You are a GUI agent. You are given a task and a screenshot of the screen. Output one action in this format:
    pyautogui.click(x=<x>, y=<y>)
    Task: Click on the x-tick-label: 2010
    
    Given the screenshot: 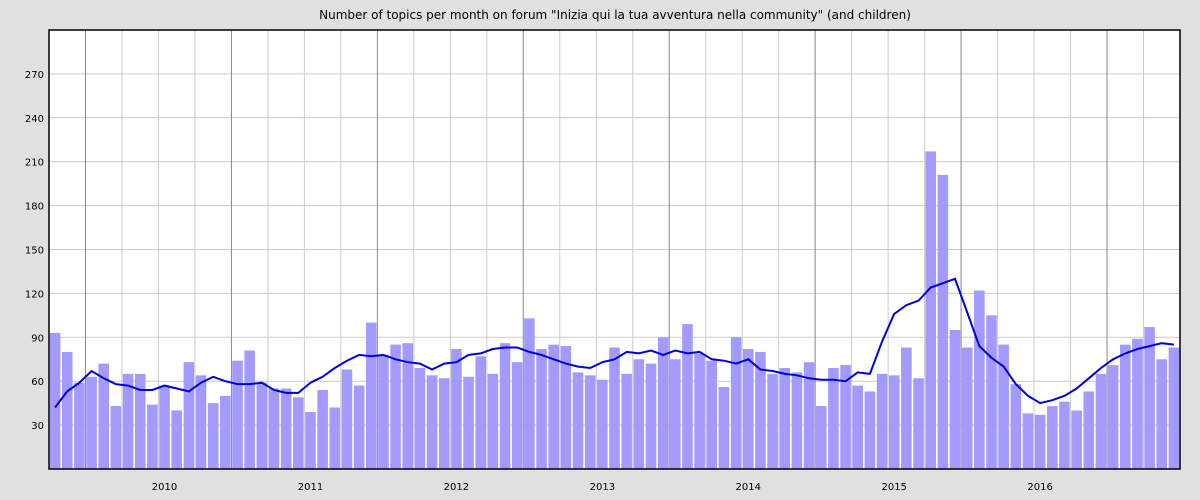 What is the action you would take?
    pyautogui.click(x=164, y=487)
    